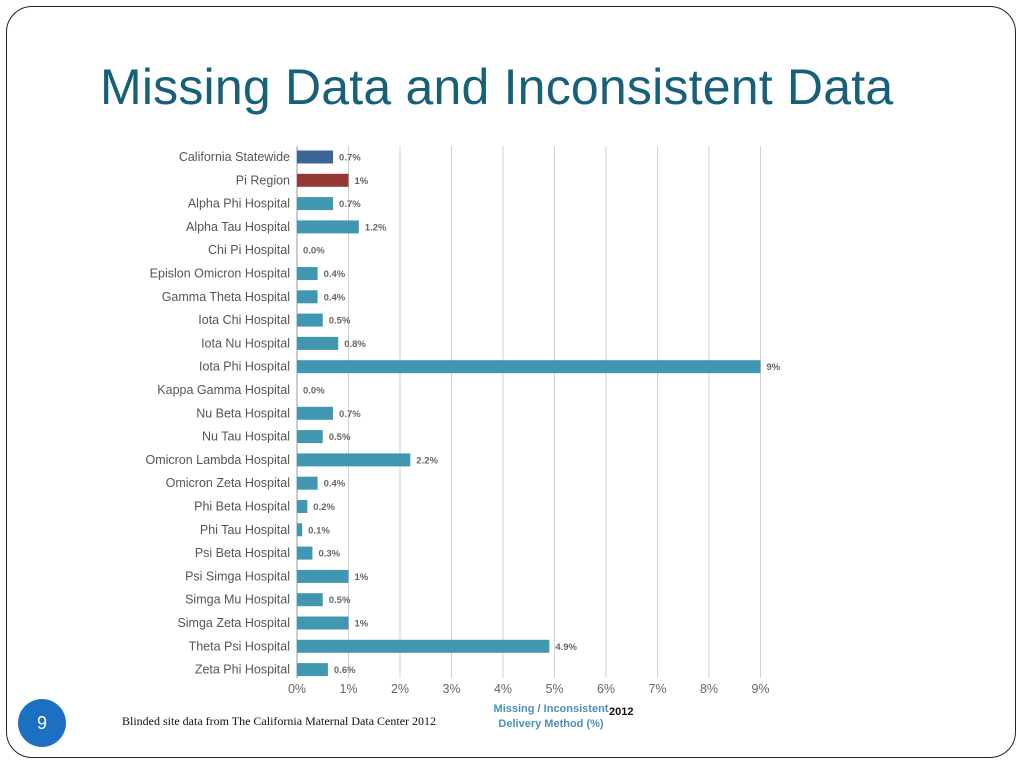  What do you see at coordinates (551, 724) in the screenshot?
I see `x-axis-title-line2: Delivery Method (%)` at bounding box center [551, 724].